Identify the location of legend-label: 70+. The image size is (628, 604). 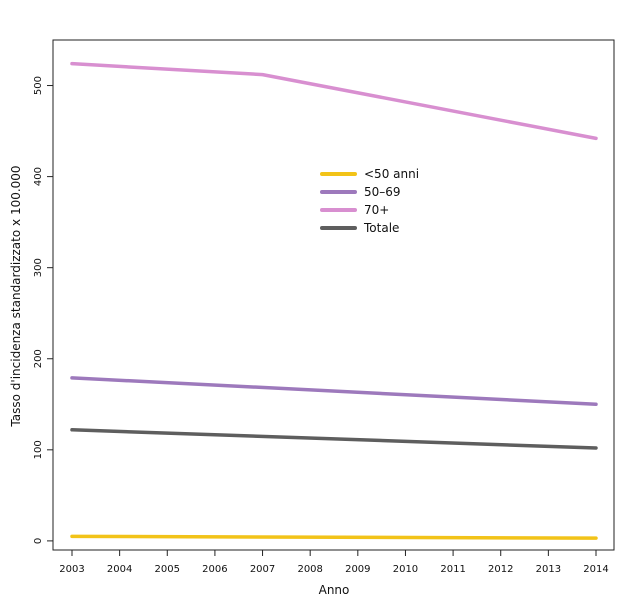
(376, 210).